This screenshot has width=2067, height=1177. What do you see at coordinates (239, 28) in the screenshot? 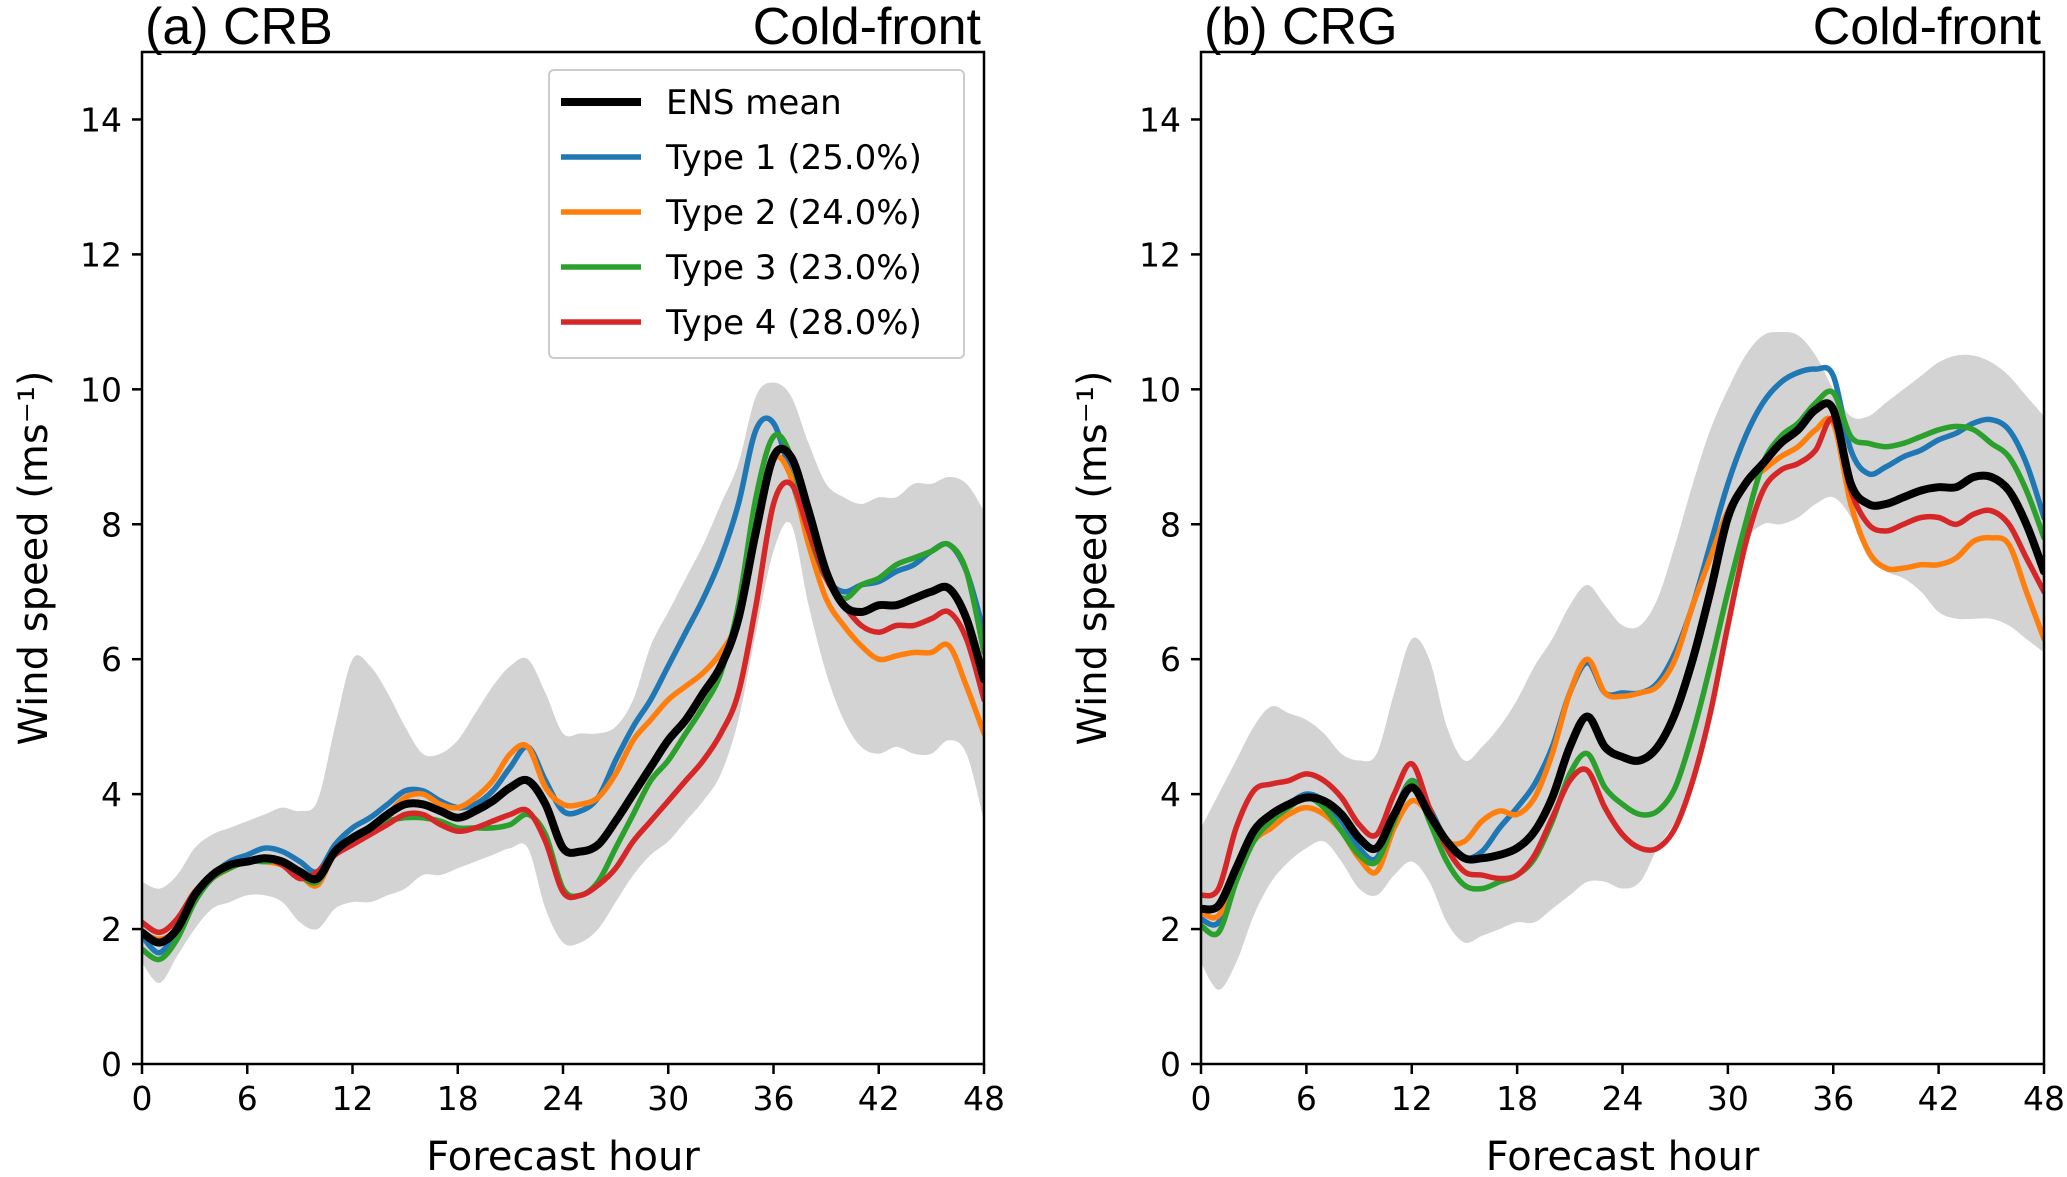
I see `panel-title-left: (a) CRB` at bounding box center [239, 28].